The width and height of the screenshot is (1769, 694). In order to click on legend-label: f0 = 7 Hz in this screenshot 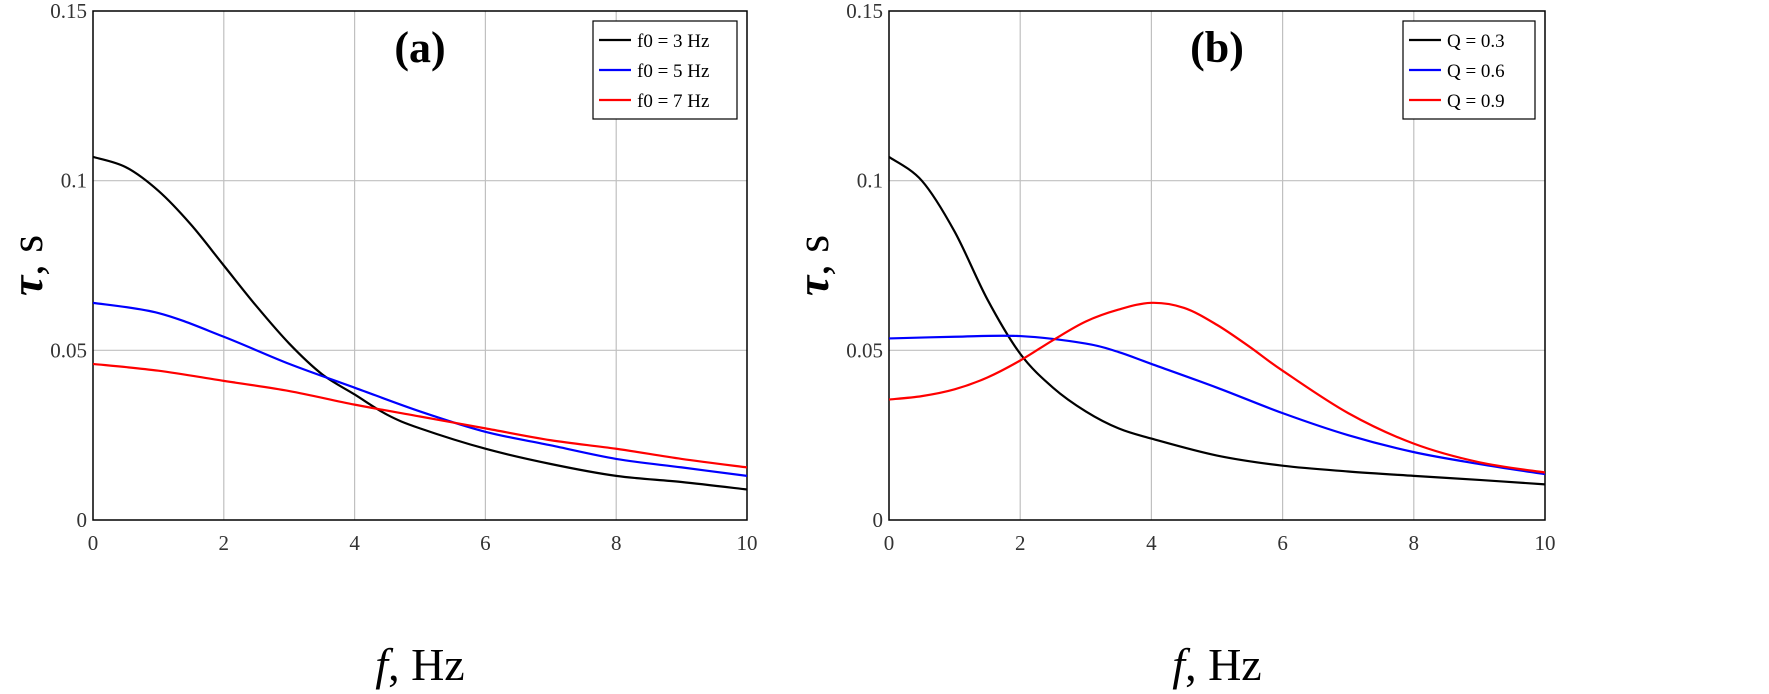, I will do `click(673, 101)`.